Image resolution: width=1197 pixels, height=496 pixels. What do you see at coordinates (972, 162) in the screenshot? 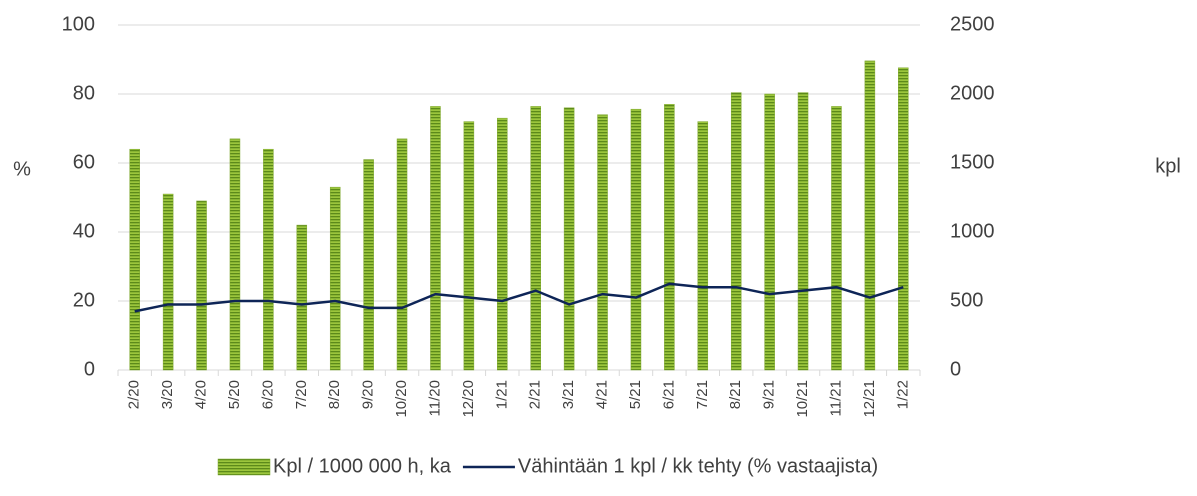
I see `y2-tick-label: 1500` at bounding box center [972, 162].